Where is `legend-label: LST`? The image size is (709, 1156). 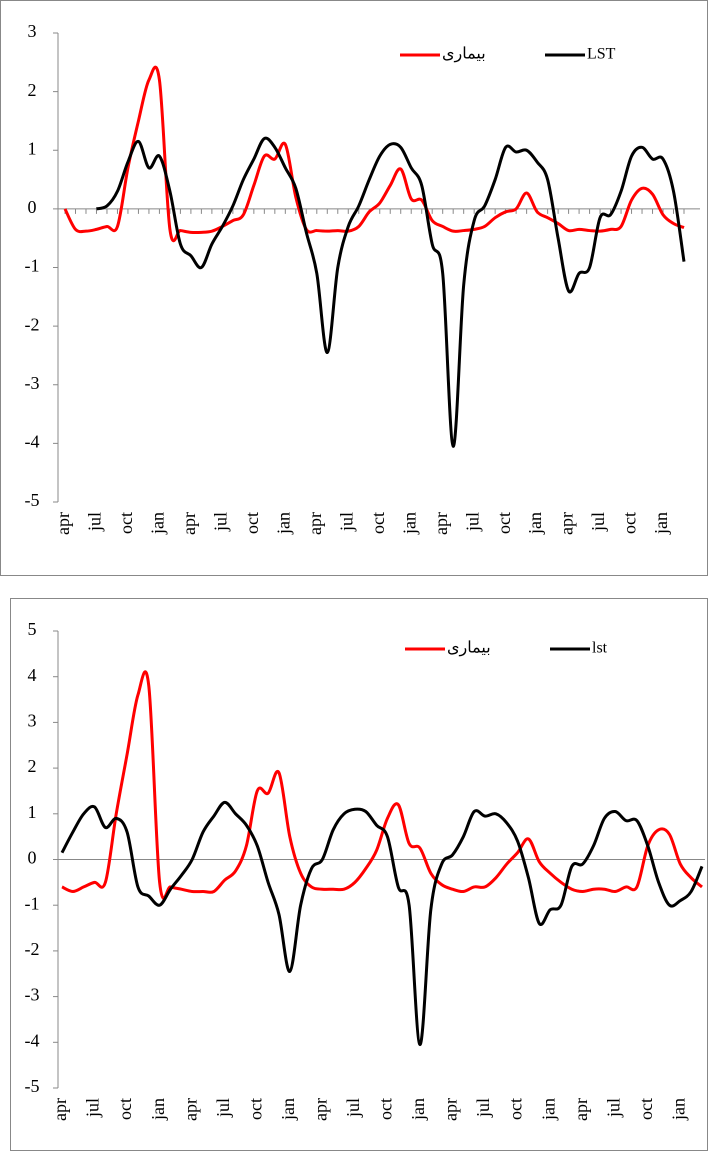
legend-label: LST is located at coordinates (601, 54).